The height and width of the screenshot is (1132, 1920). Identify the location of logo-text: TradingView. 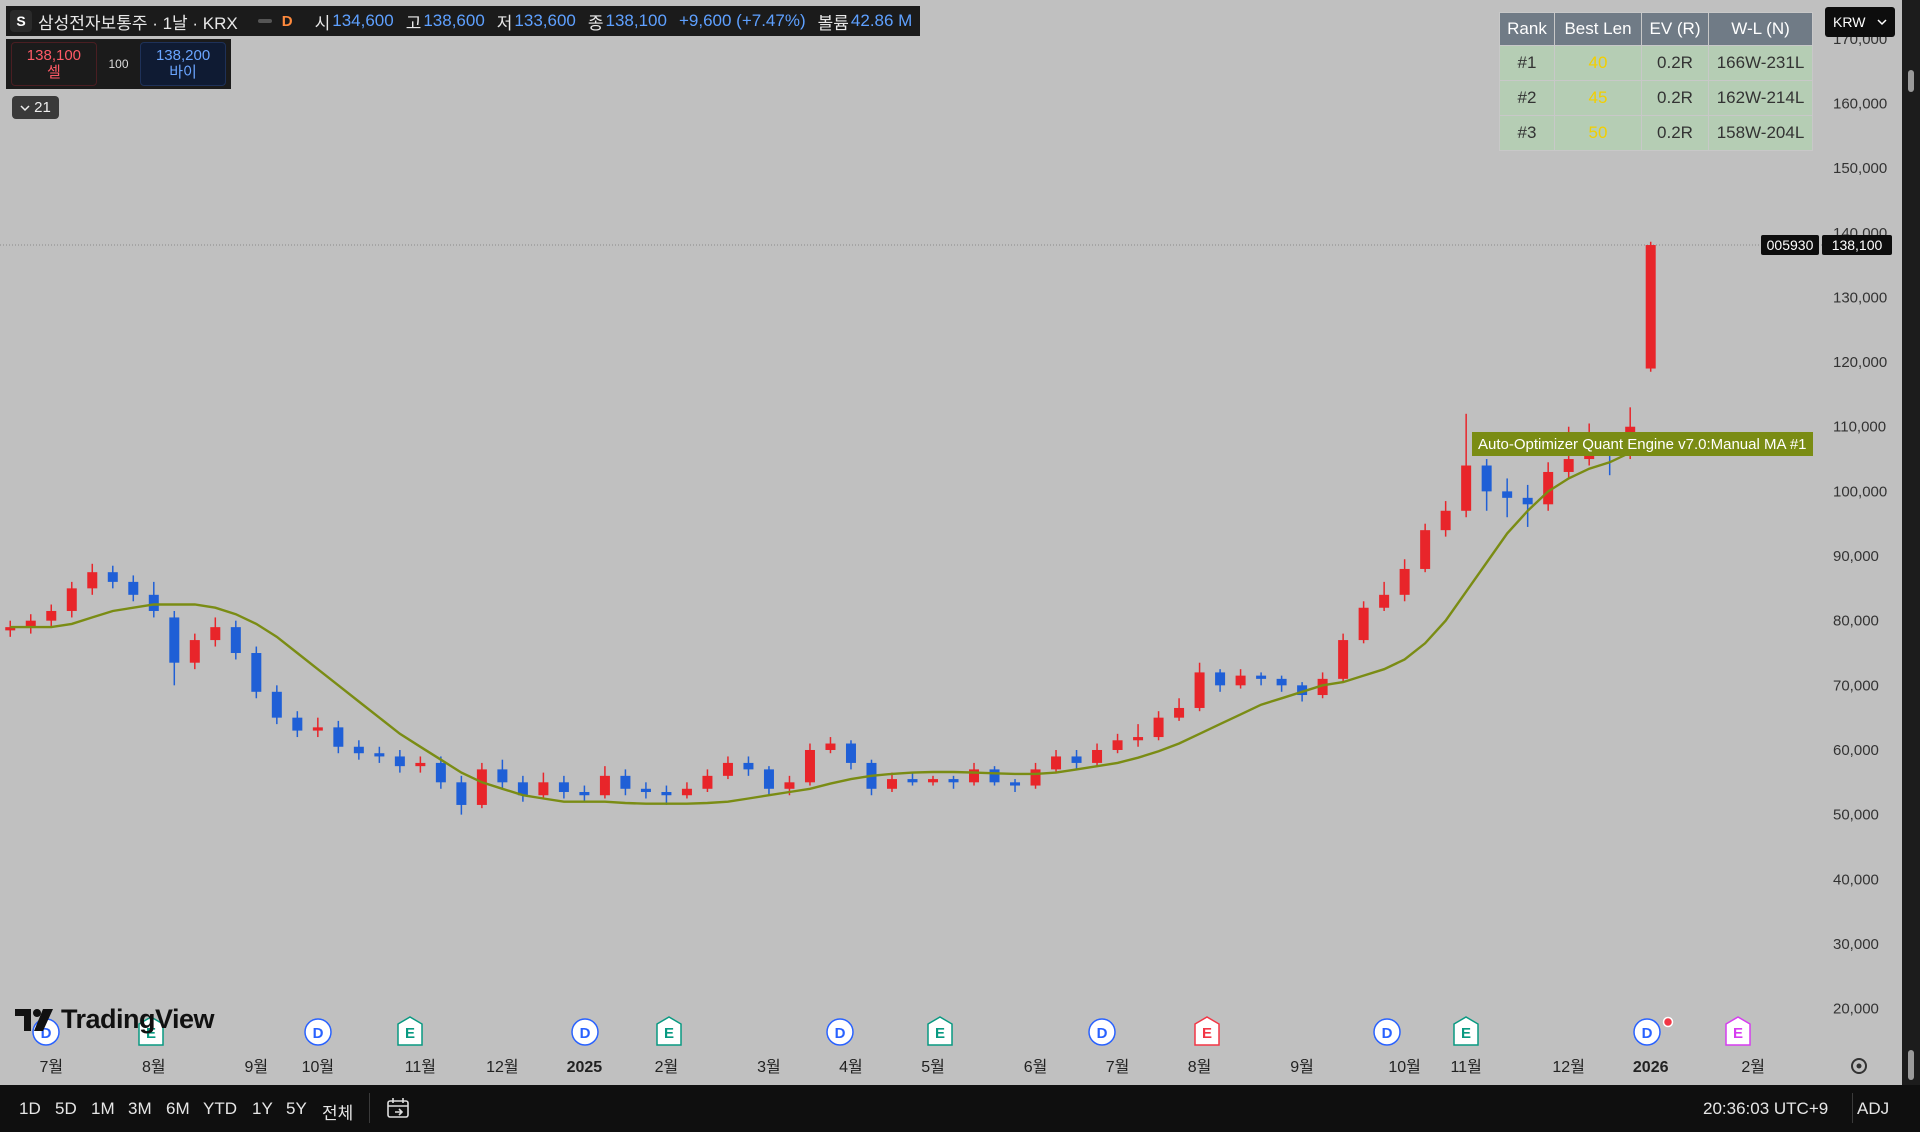
(138, 1019).